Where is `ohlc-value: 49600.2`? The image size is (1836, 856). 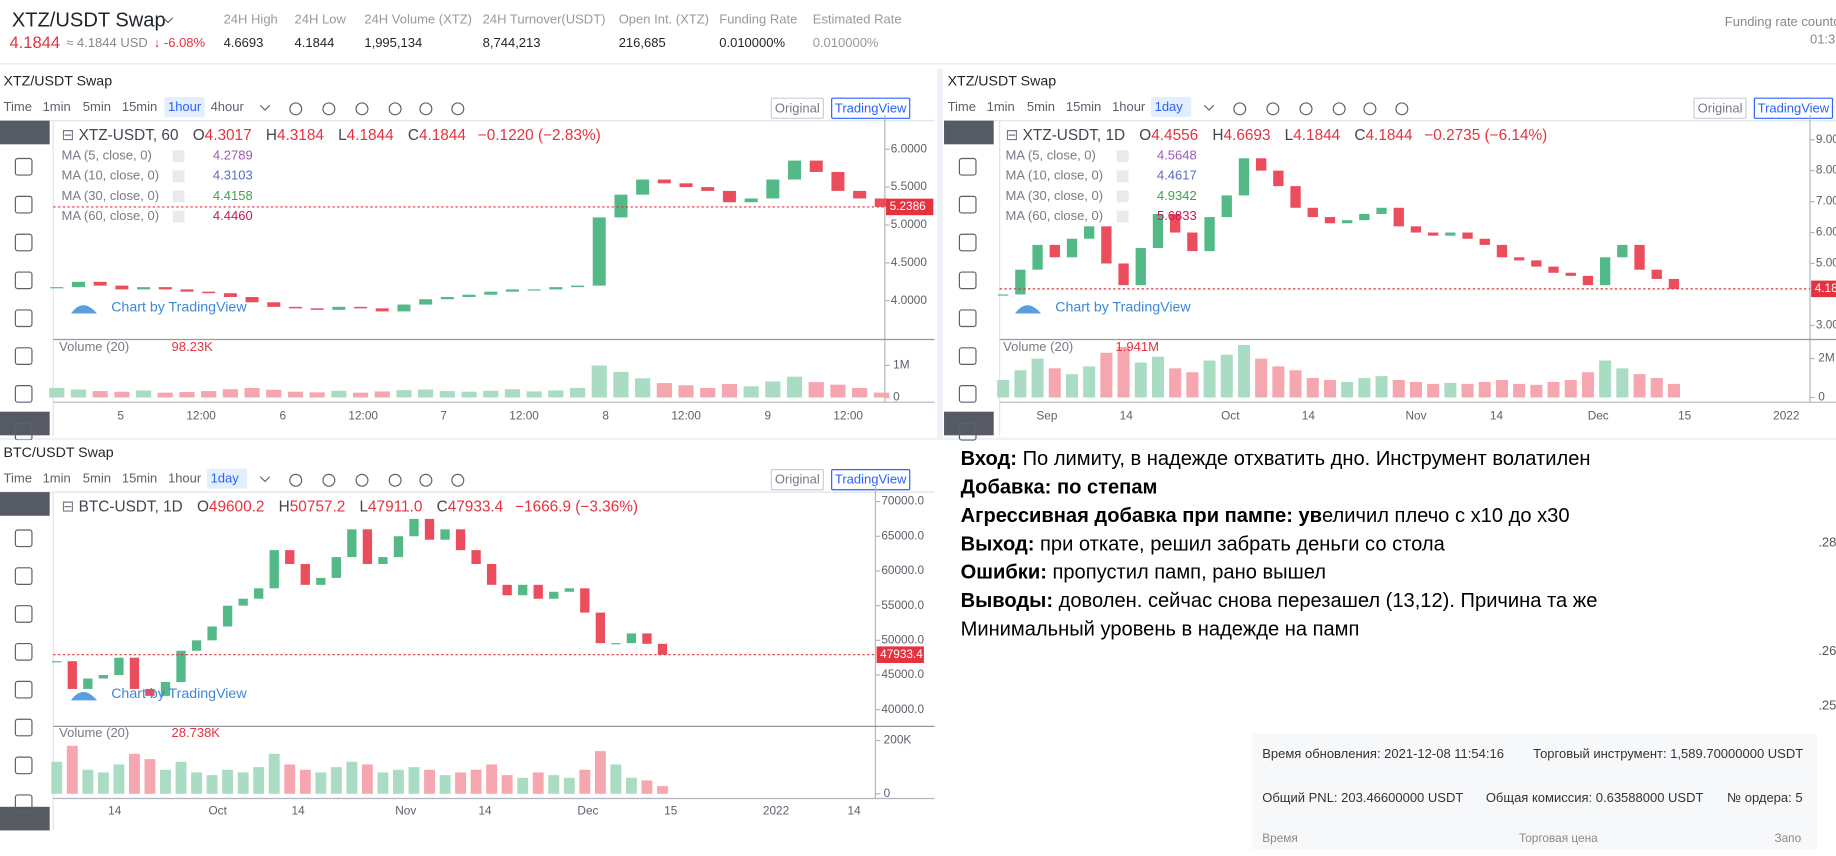 ohlc-value: 49600.2 is located at coordinates (237, 507).